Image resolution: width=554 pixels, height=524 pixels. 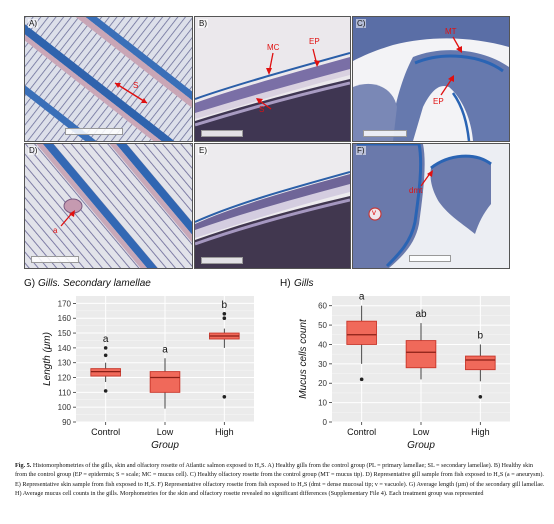 What do you see at coordinates (438, 101) in the screenshot?
I see `arrow-label-ep-olf: EP` at bounding box center [438, 101].